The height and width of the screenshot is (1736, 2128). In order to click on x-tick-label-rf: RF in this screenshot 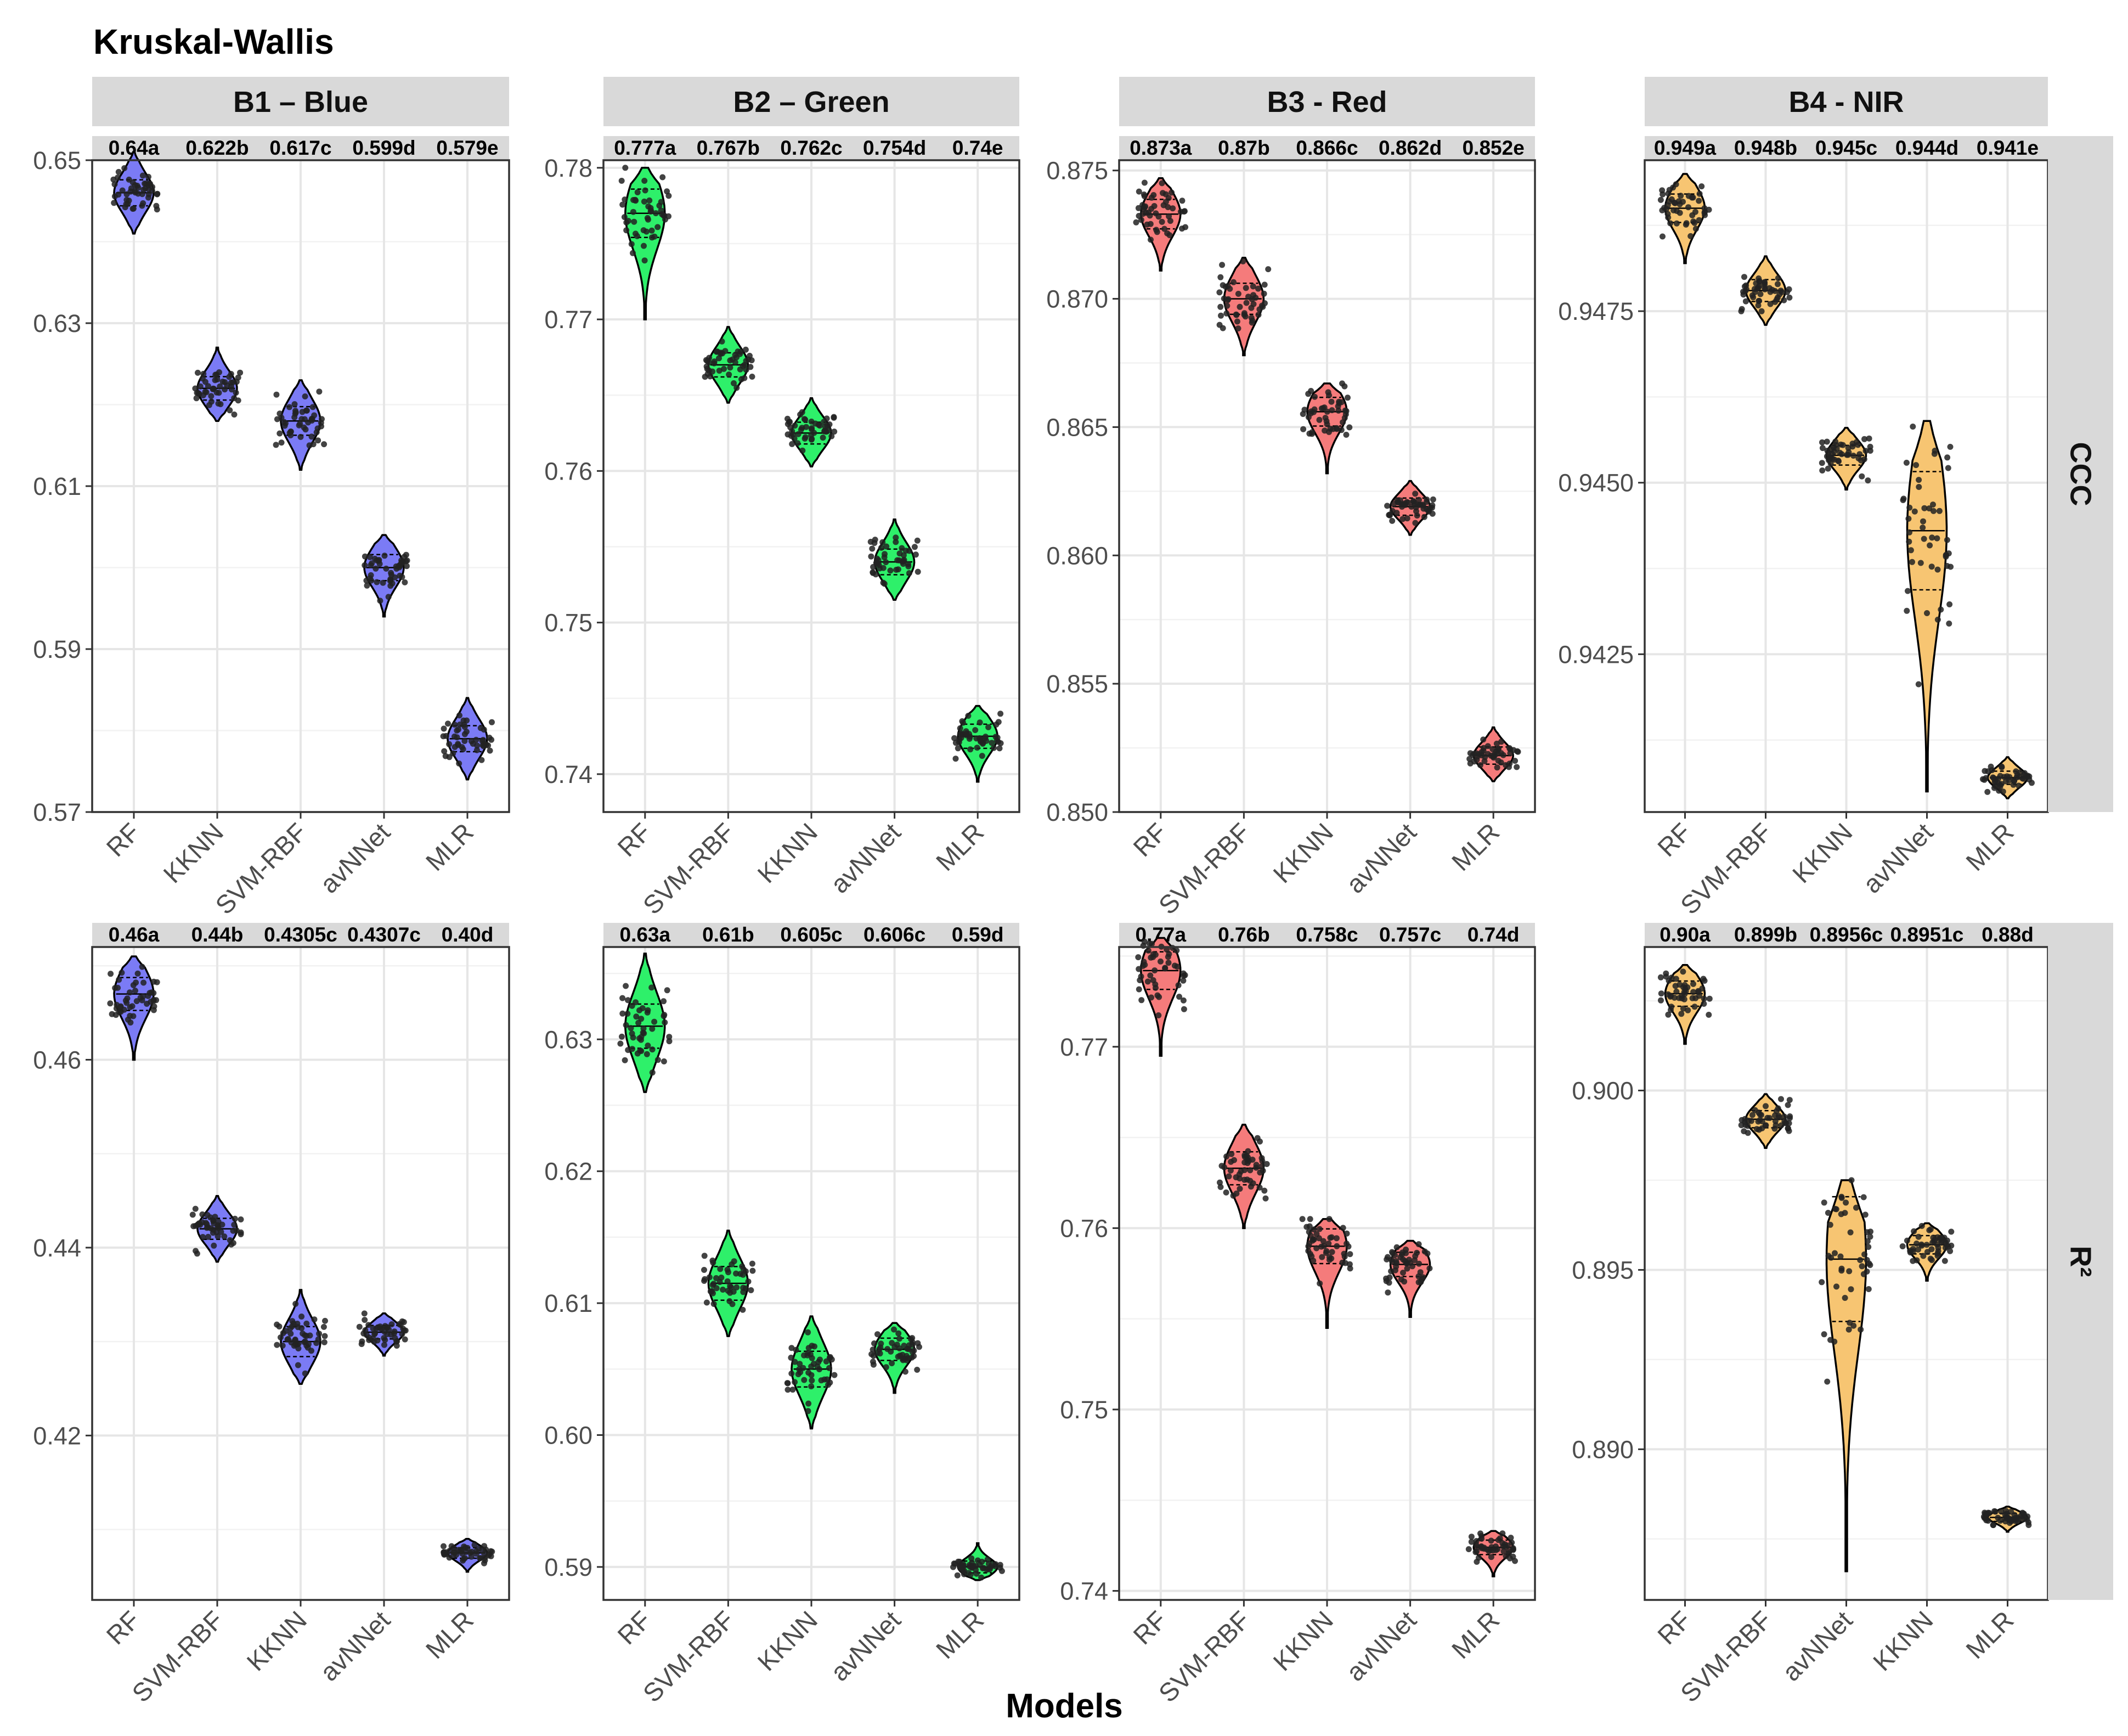, I will do `click(123, 1627)`.